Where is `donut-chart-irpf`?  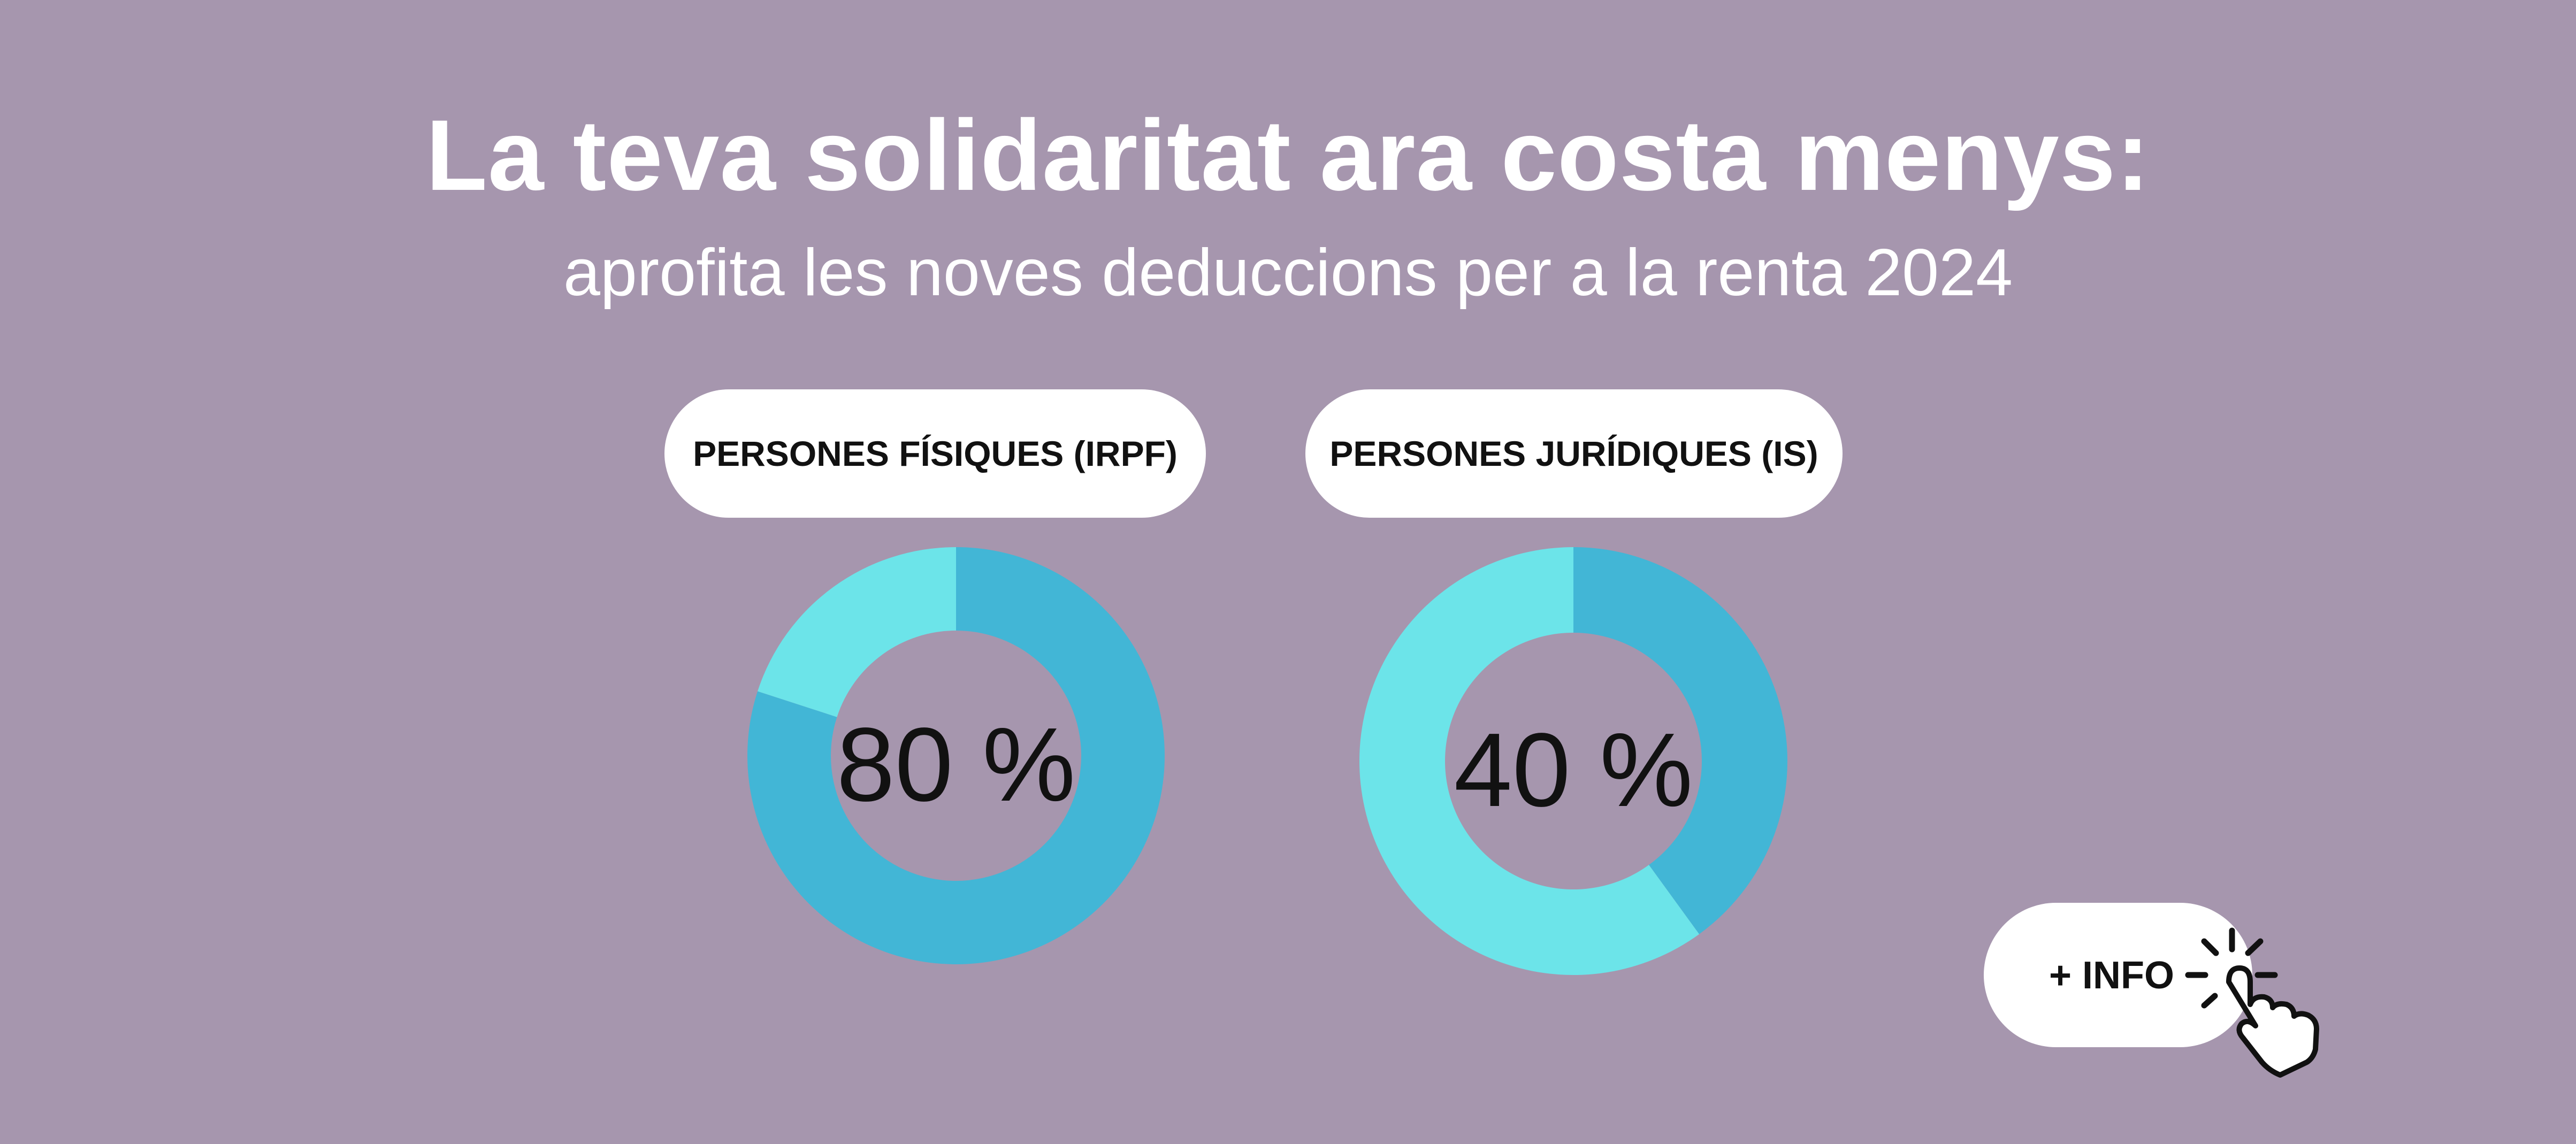 donut-chart-irpf is located at coordinates (956, 756).